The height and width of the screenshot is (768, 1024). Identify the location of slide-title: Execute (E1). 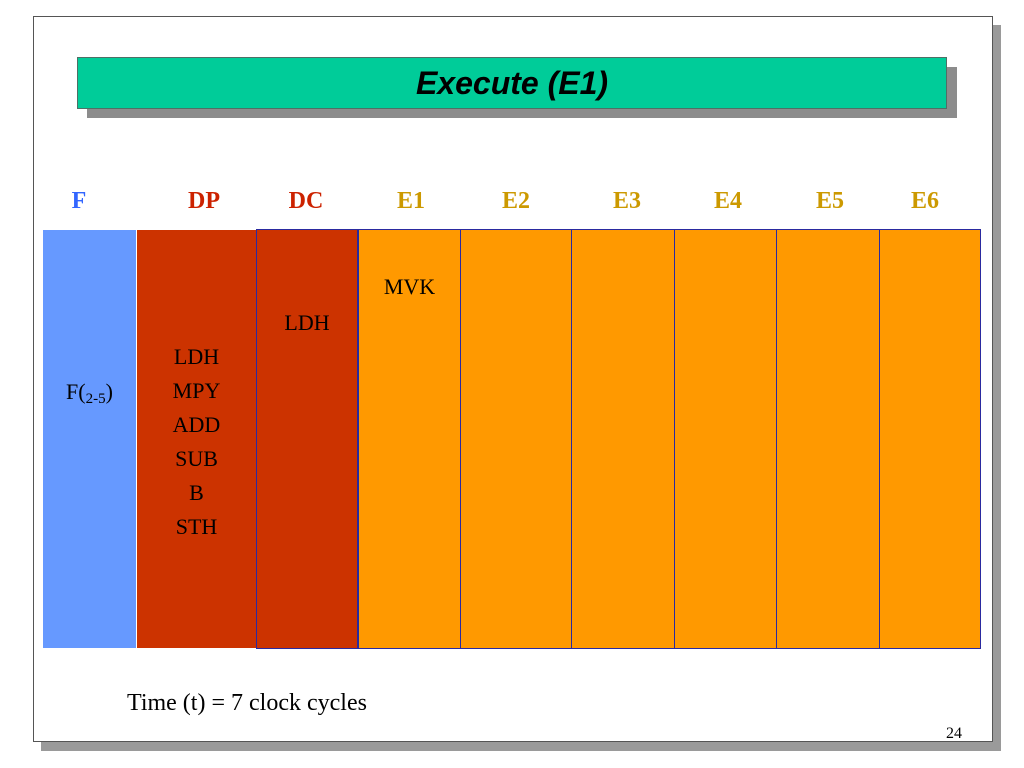
(512, 82).